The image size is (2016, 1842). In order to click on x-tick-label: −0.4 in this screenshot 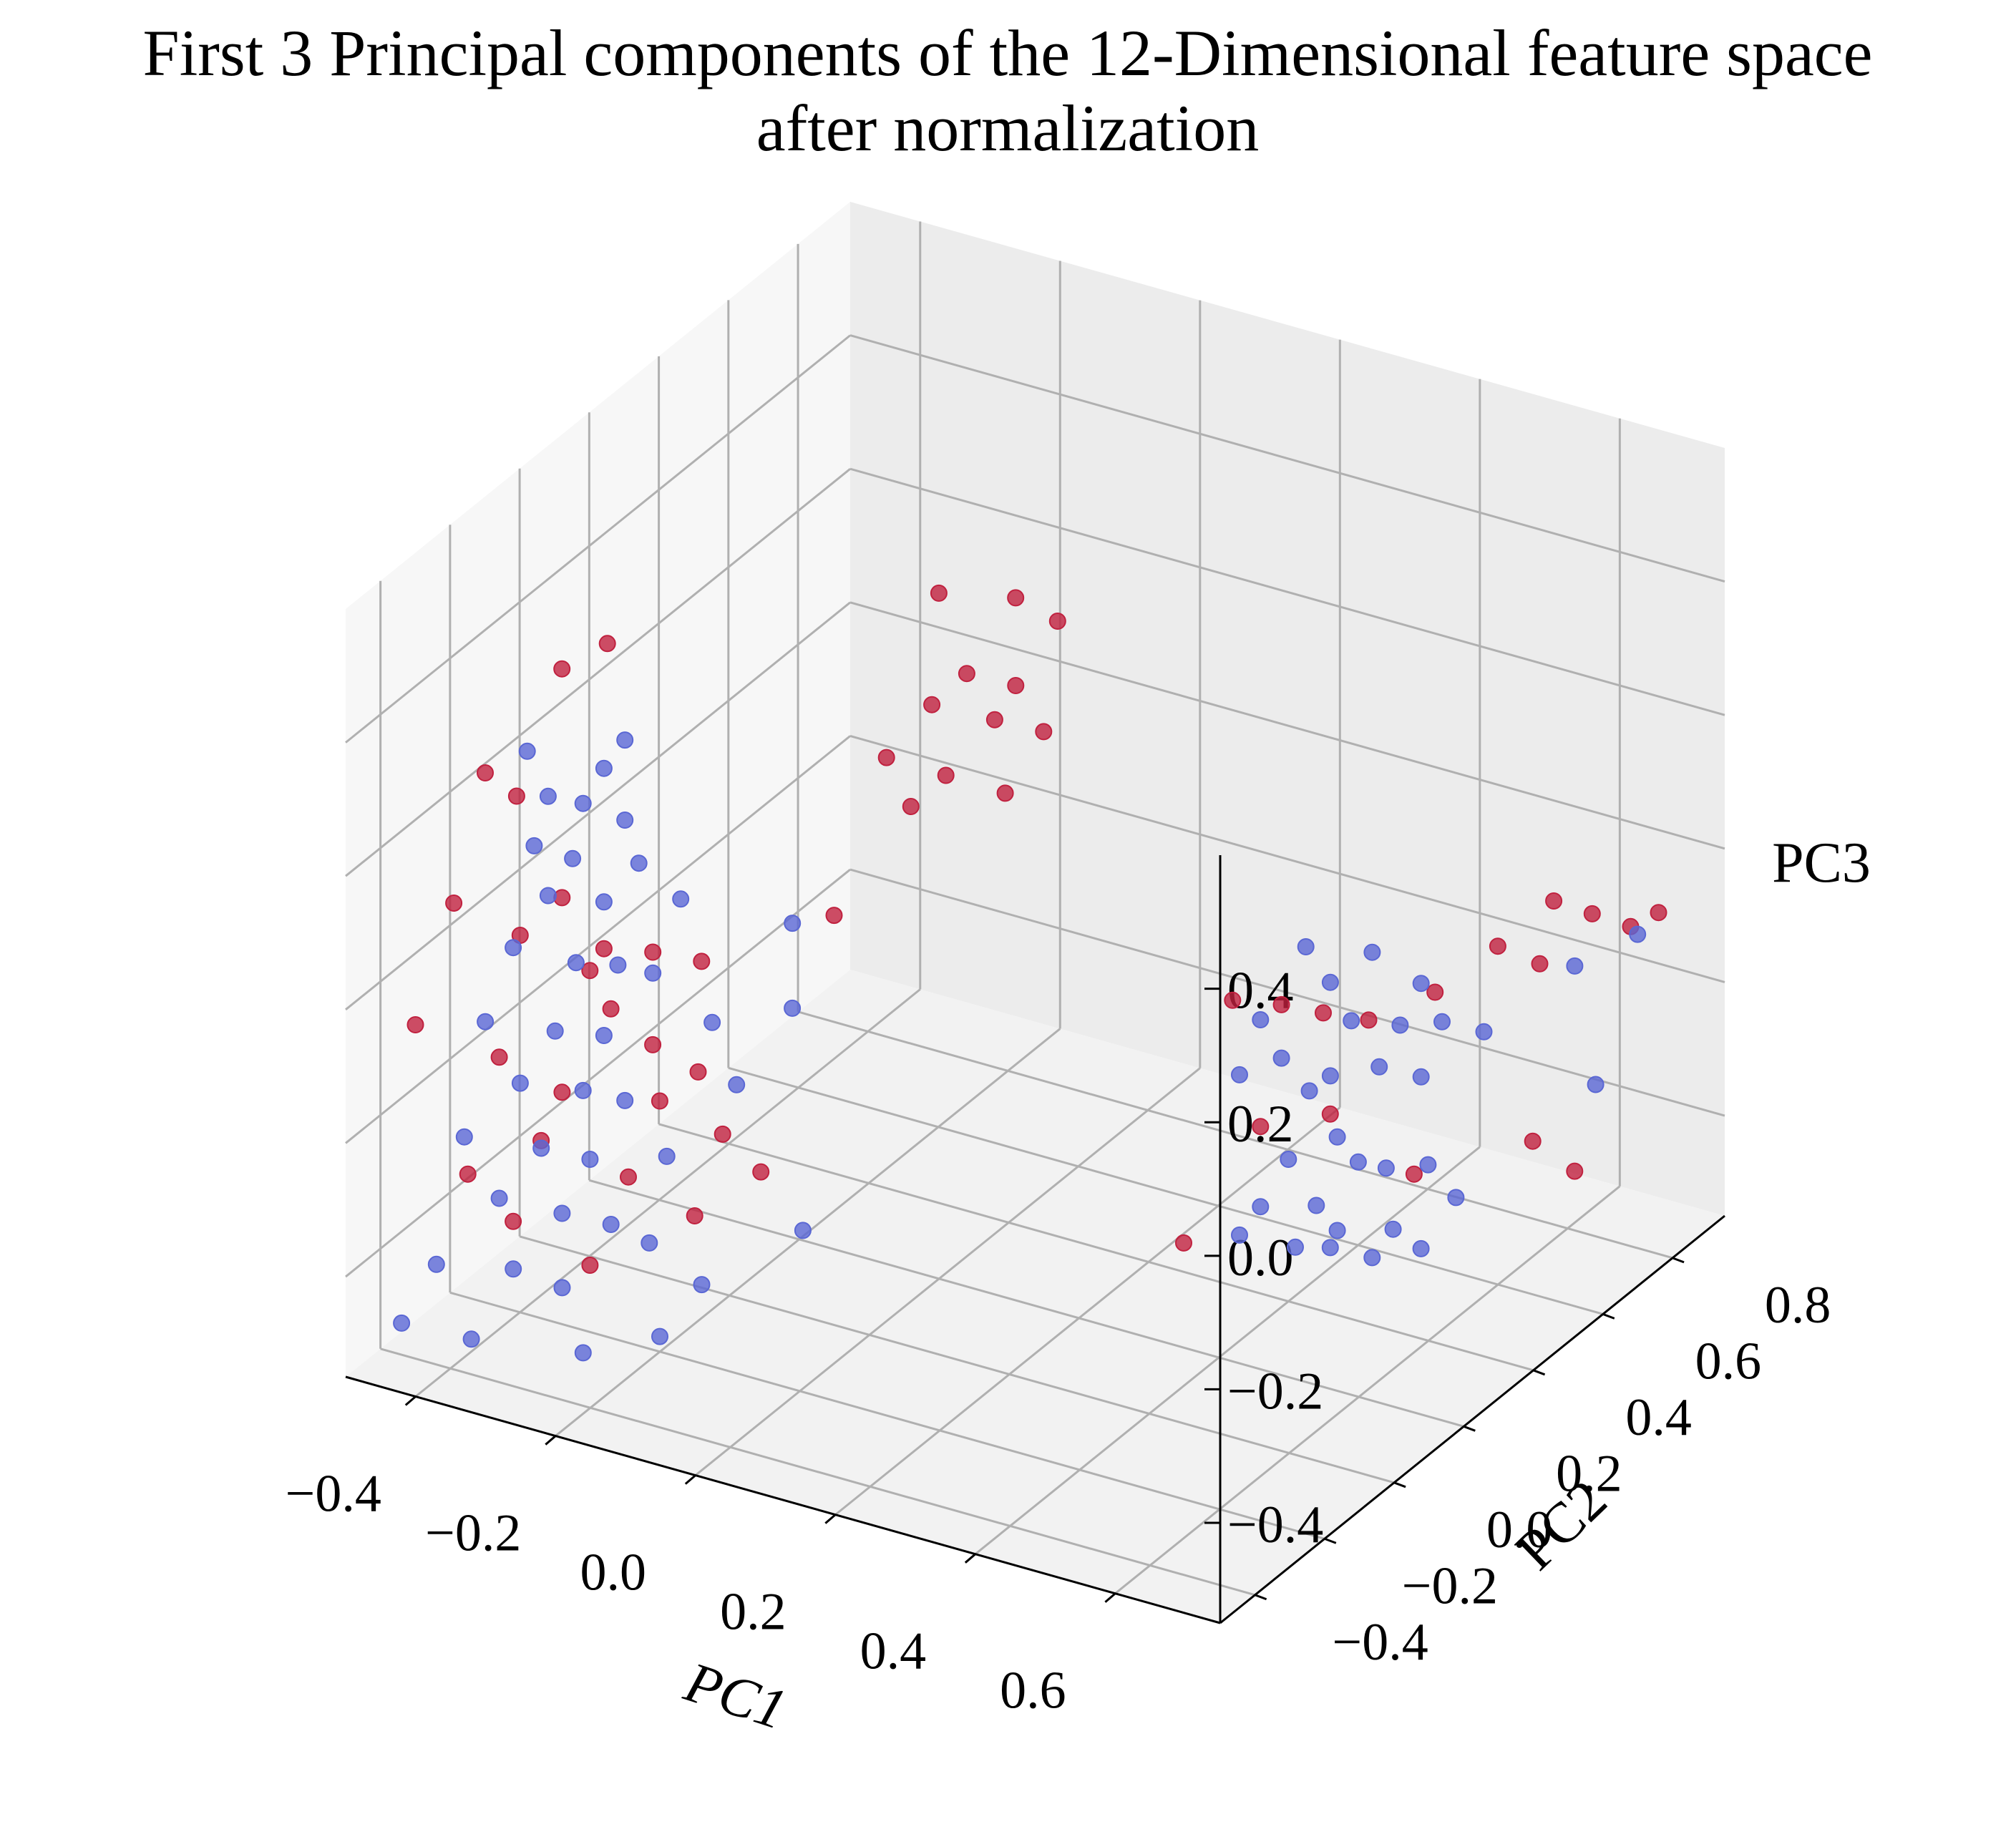, I will do `click(333, 1494)`.